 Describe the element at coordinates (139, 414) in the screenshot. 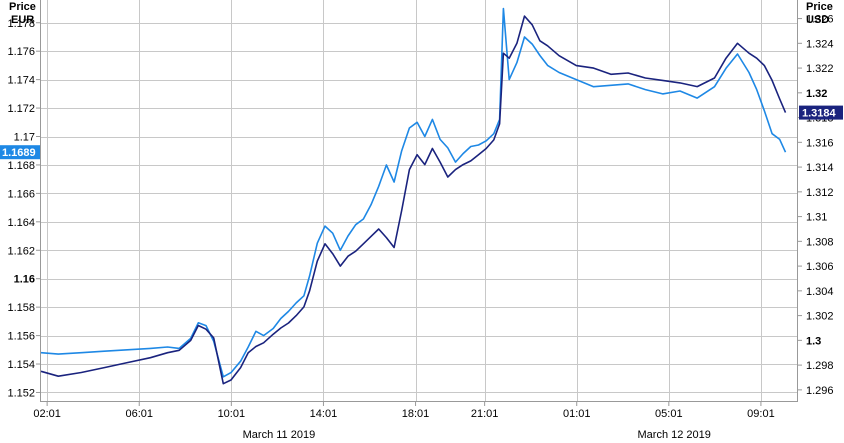

I see `x-tick-label-1: 06:01` at that location.